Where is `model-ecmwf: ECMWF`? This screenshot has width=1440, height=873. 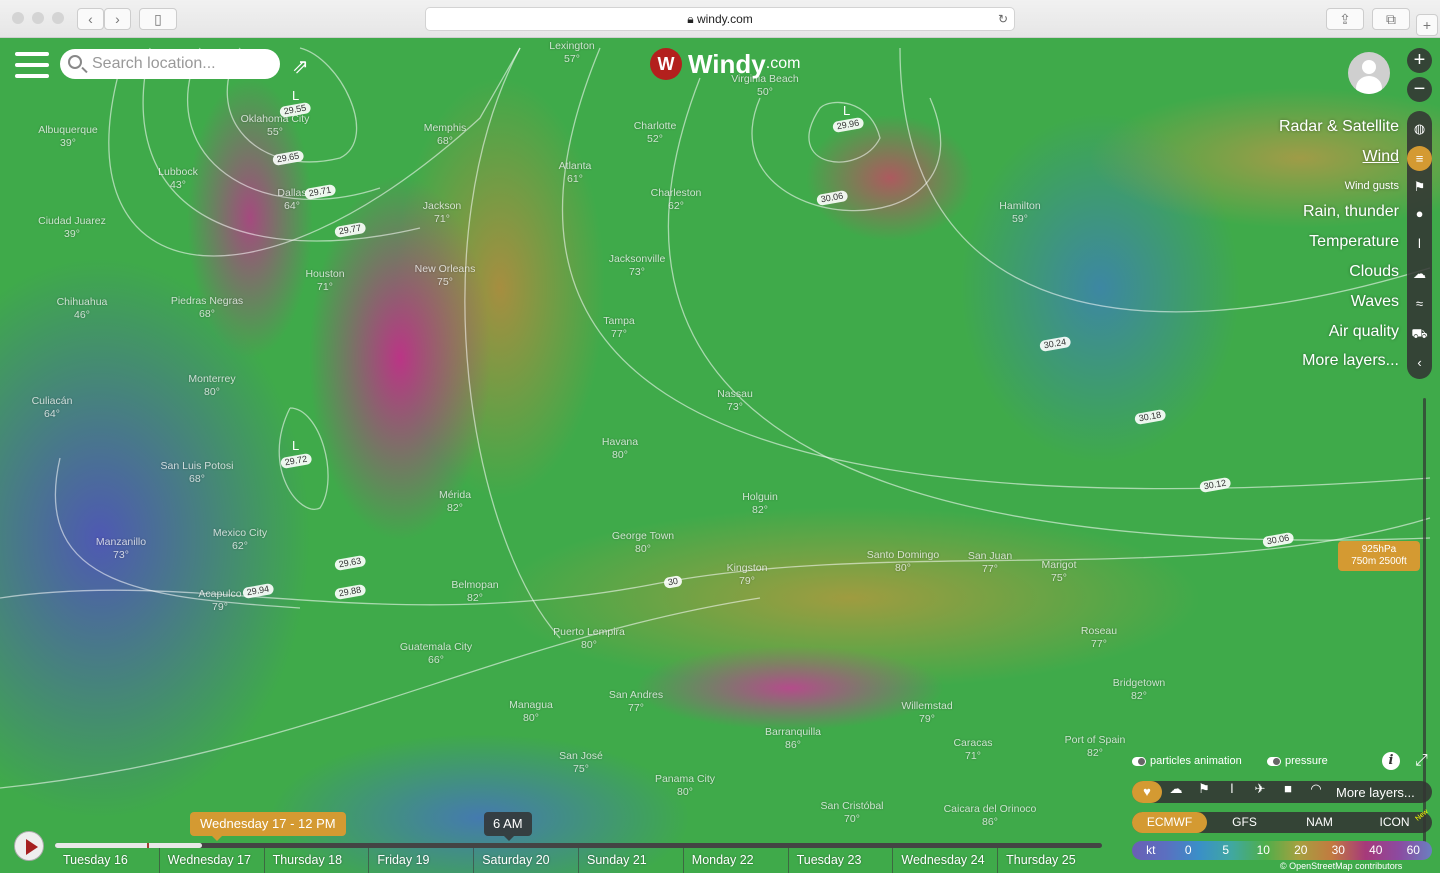
model-ecmwf: ECMWF is located at coordinates (1169, 822).